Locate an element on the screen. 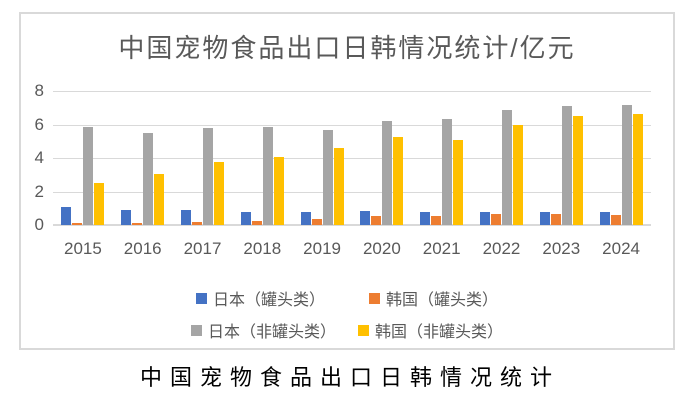  bar-group-2015 is located at coordinates (83, 158).